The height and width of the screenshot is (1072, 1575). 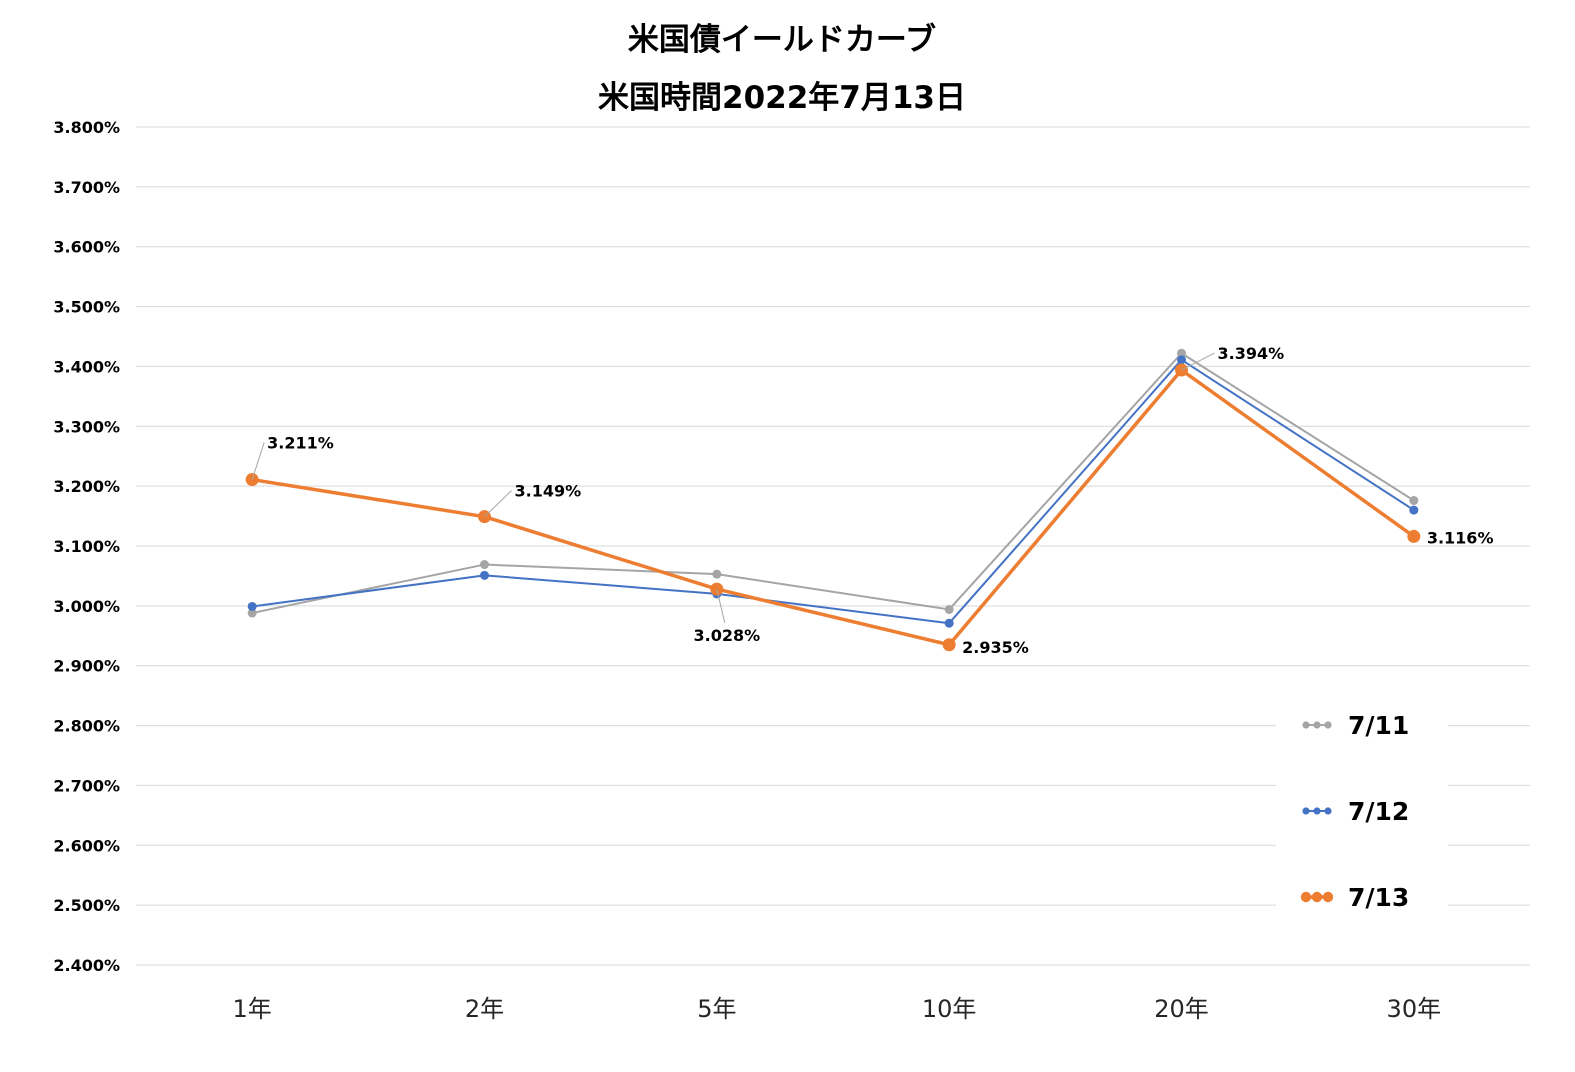 I want to click on legend-box, so click(x=1362, y=805).